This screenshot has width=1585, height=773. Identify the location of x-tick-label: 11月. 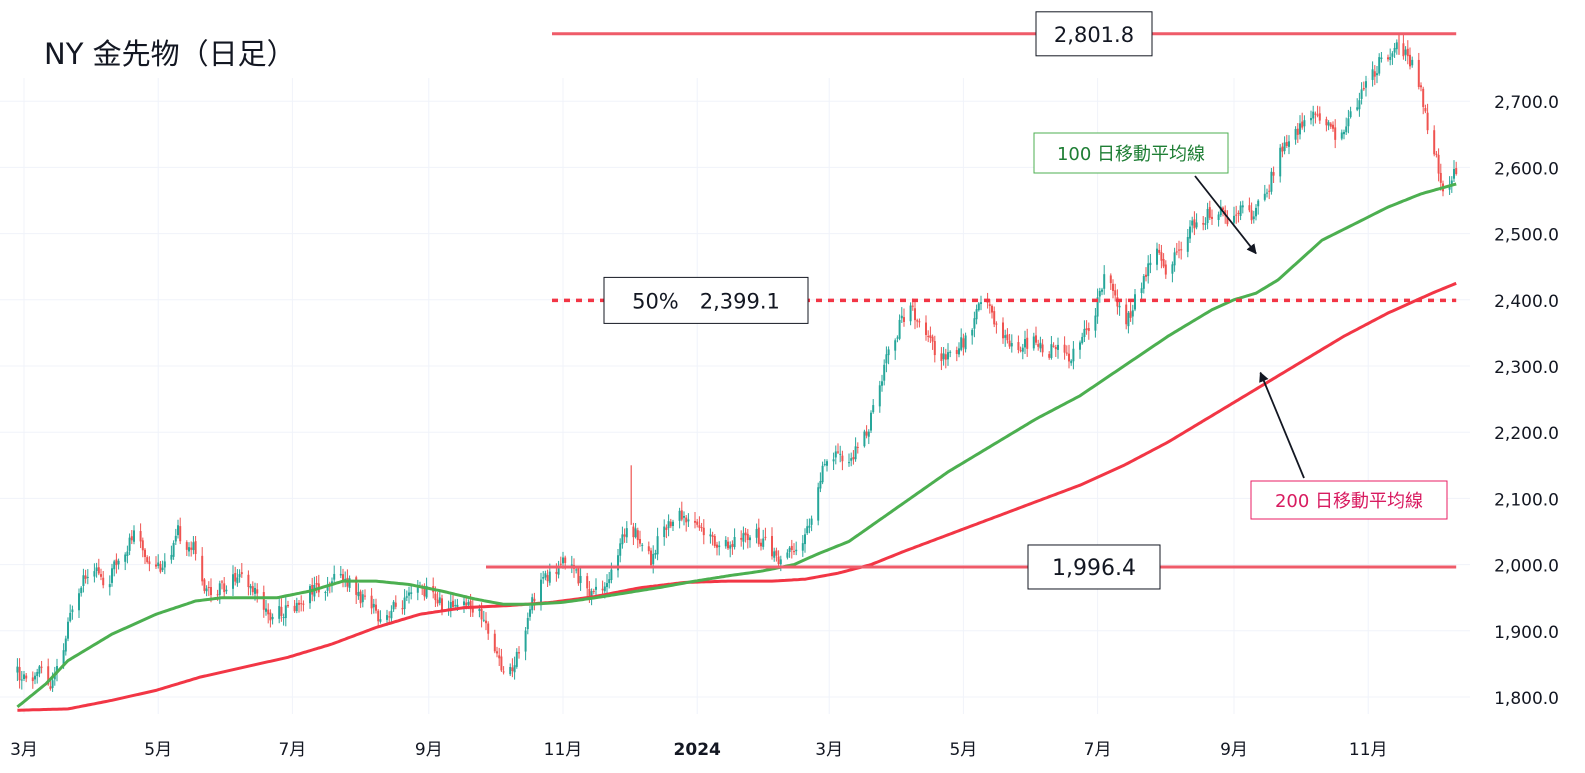
(563, 750).